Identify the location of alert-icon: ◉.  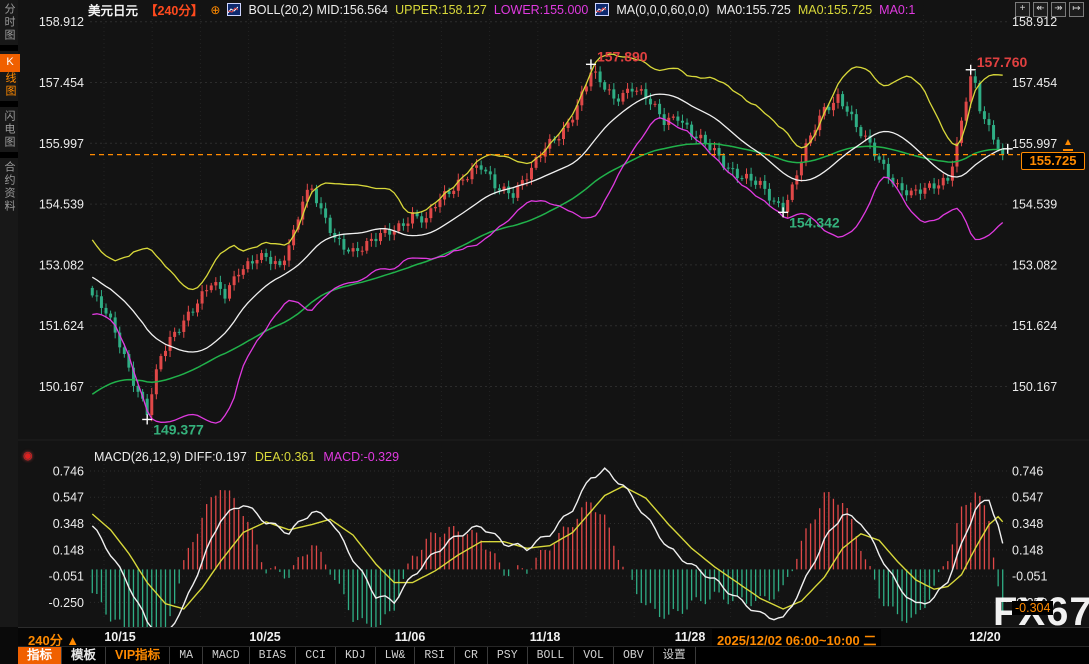
(28, 456).